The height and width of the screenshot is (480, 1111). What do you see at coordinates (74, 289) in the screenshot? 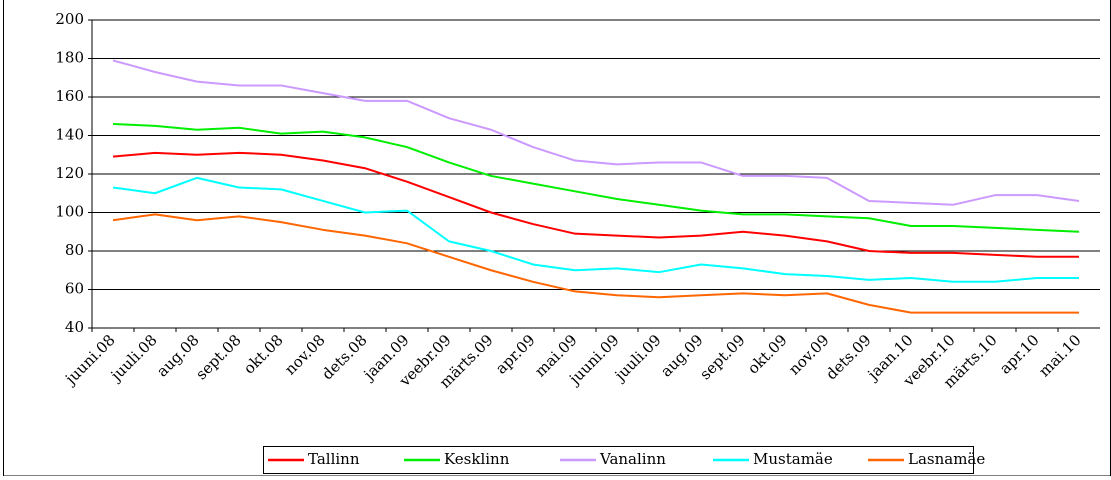
I see `y-tick-label: 60` at bounding box center [74, 289].